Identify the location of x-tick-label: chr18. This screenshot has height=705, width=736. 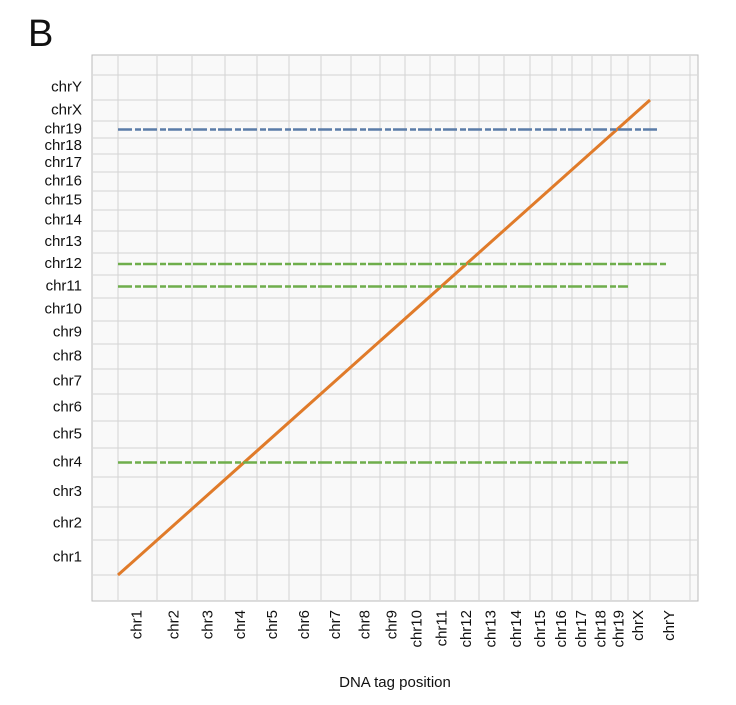
(600, 629).